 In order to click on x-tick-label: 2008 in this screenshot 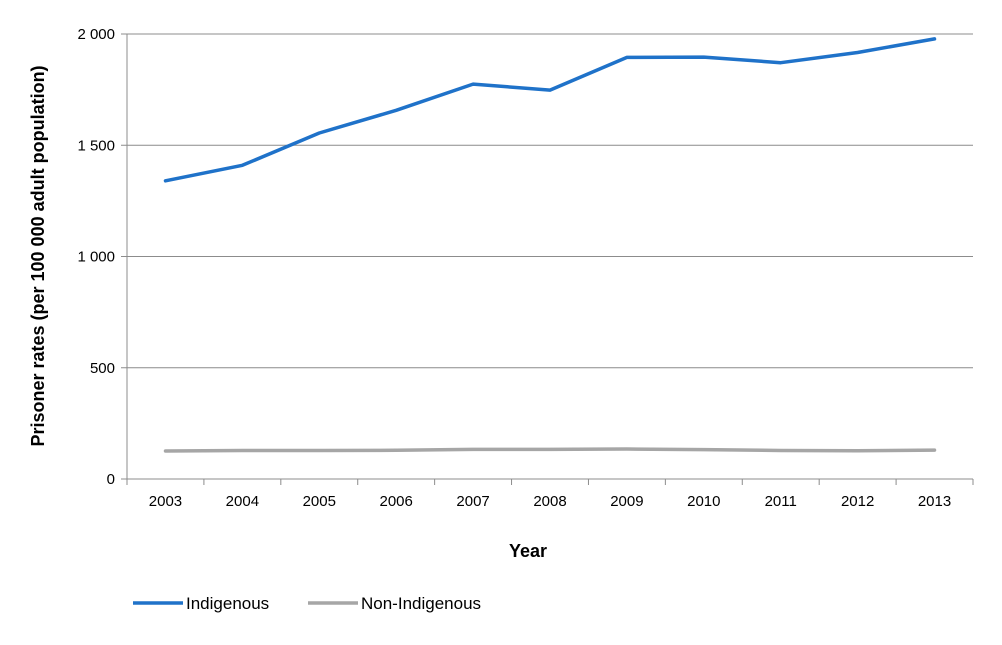, I will do `click(549, 501)`.